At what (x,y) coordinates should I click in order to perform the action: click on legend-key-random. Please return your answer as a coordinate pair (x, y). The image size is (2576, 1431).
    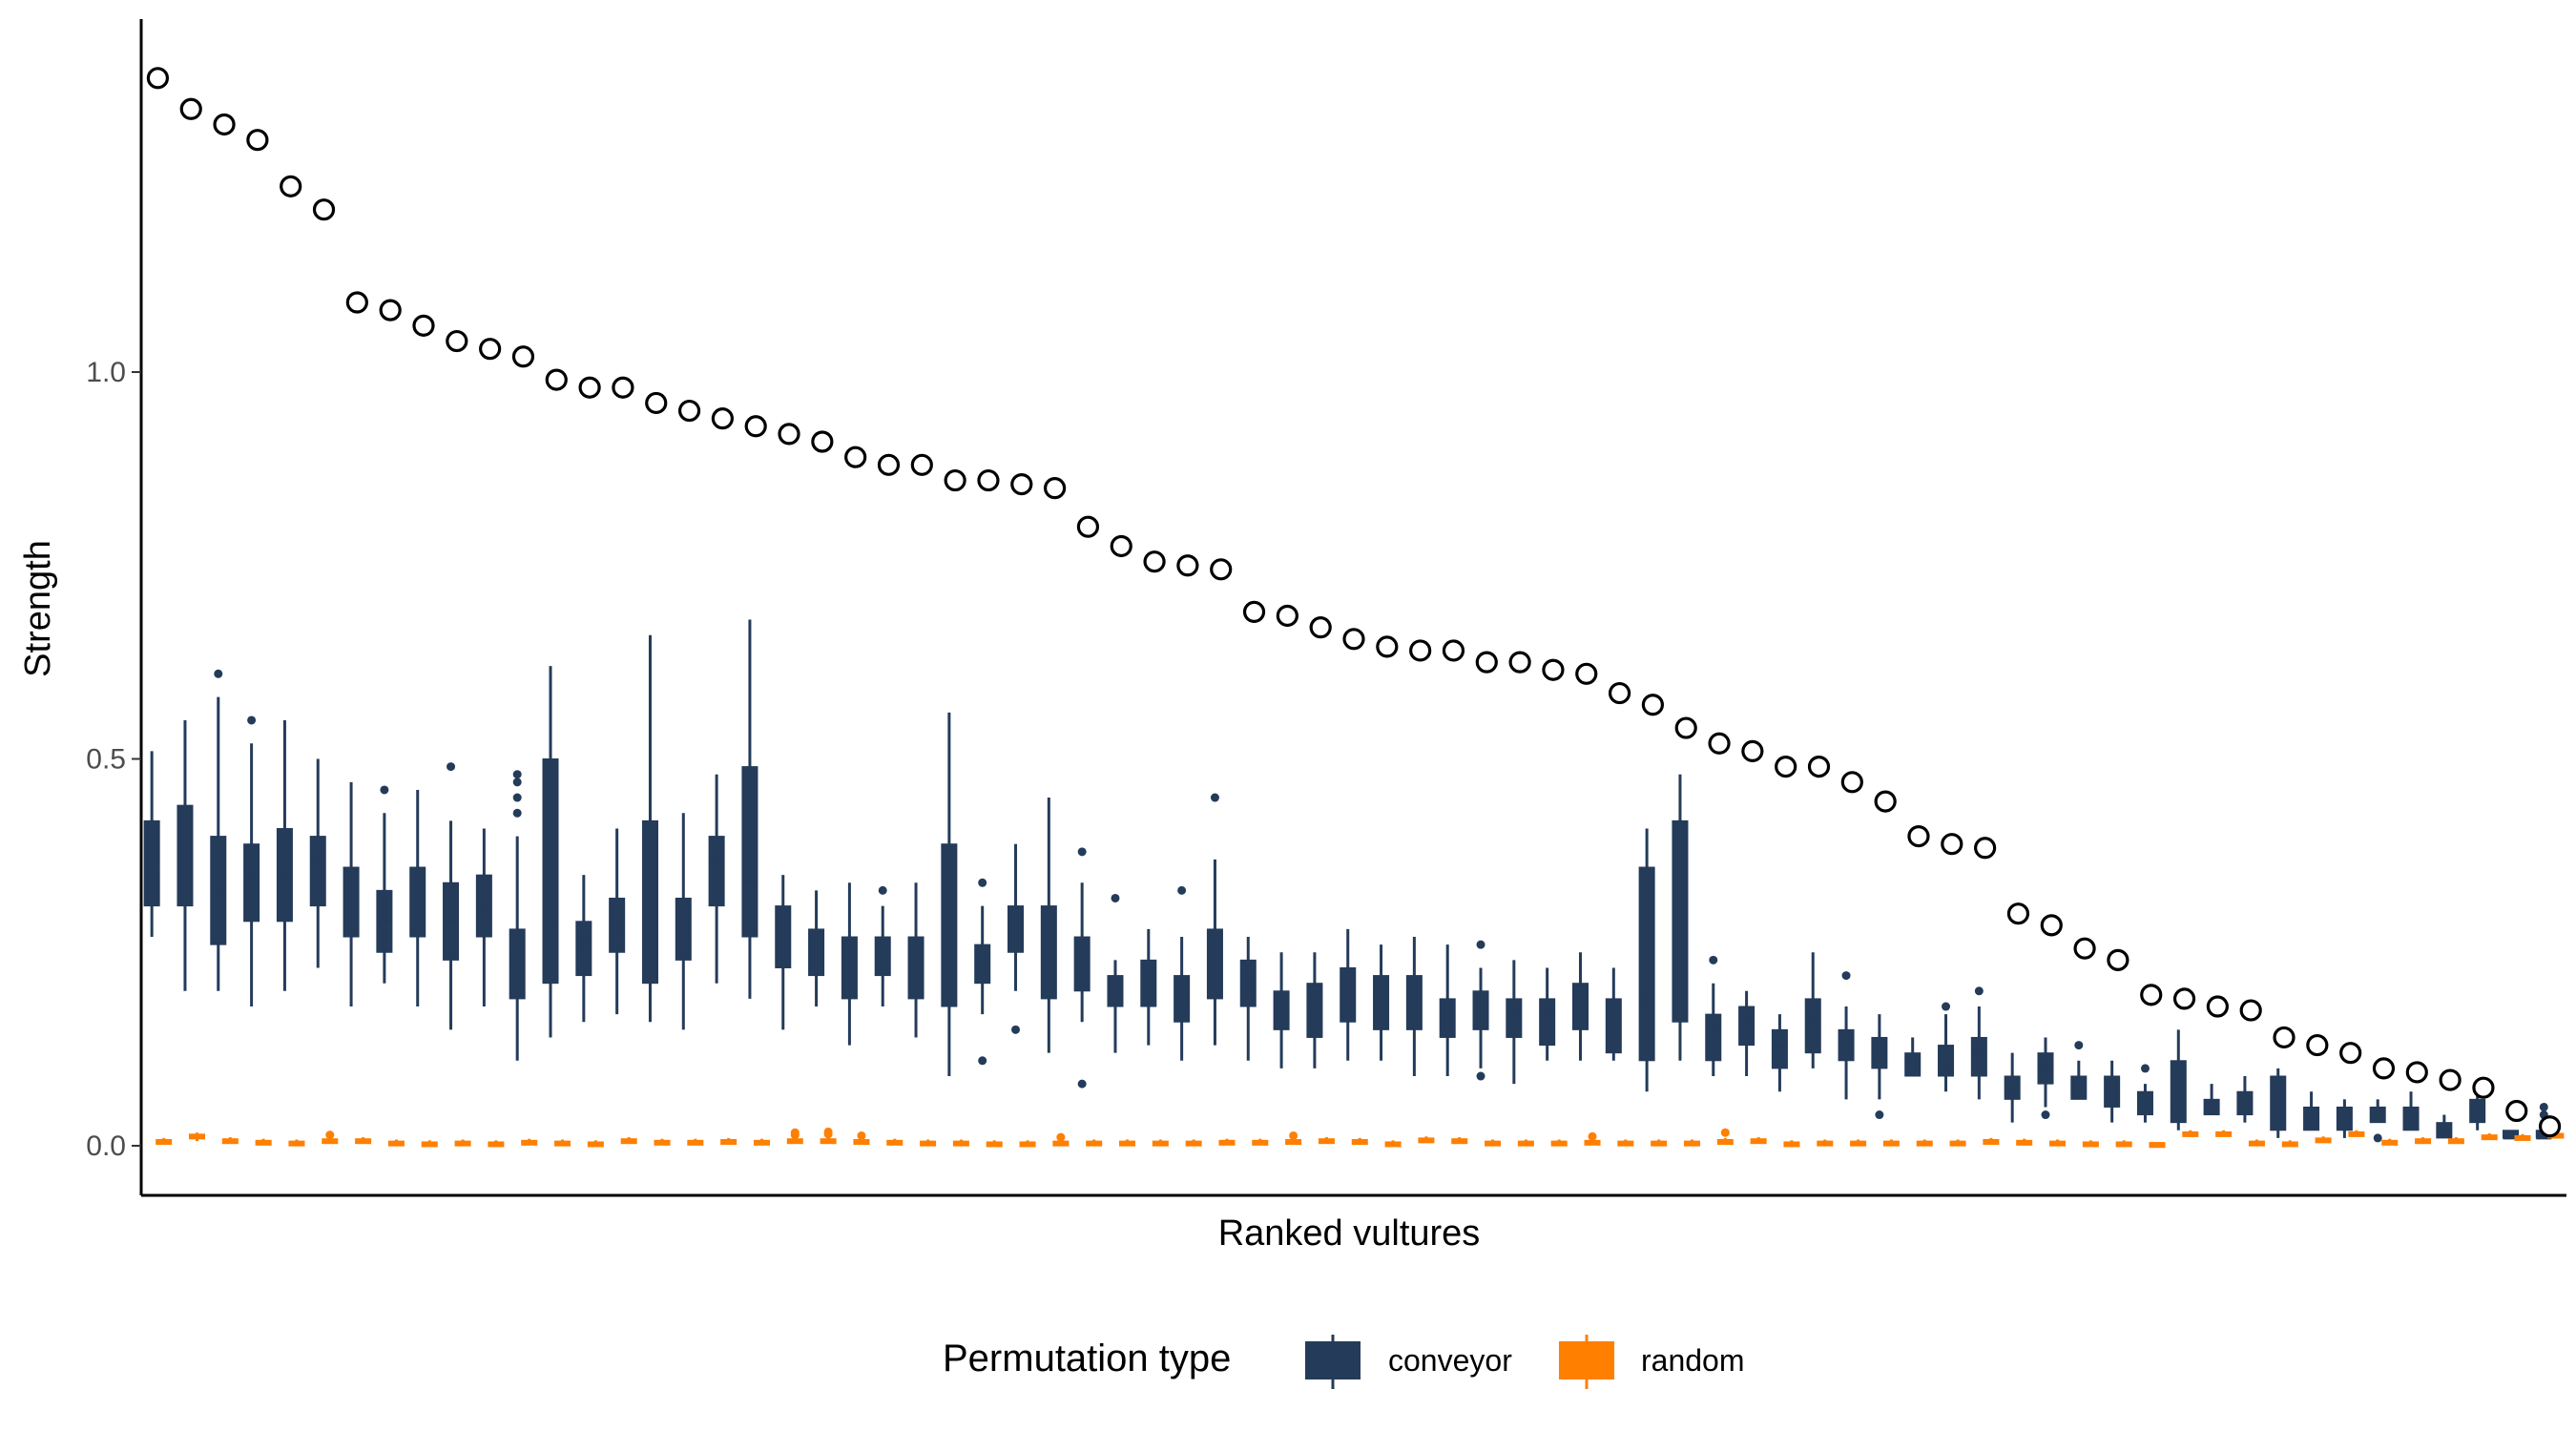
    Looking at the image, I should click on (1586, 1362).